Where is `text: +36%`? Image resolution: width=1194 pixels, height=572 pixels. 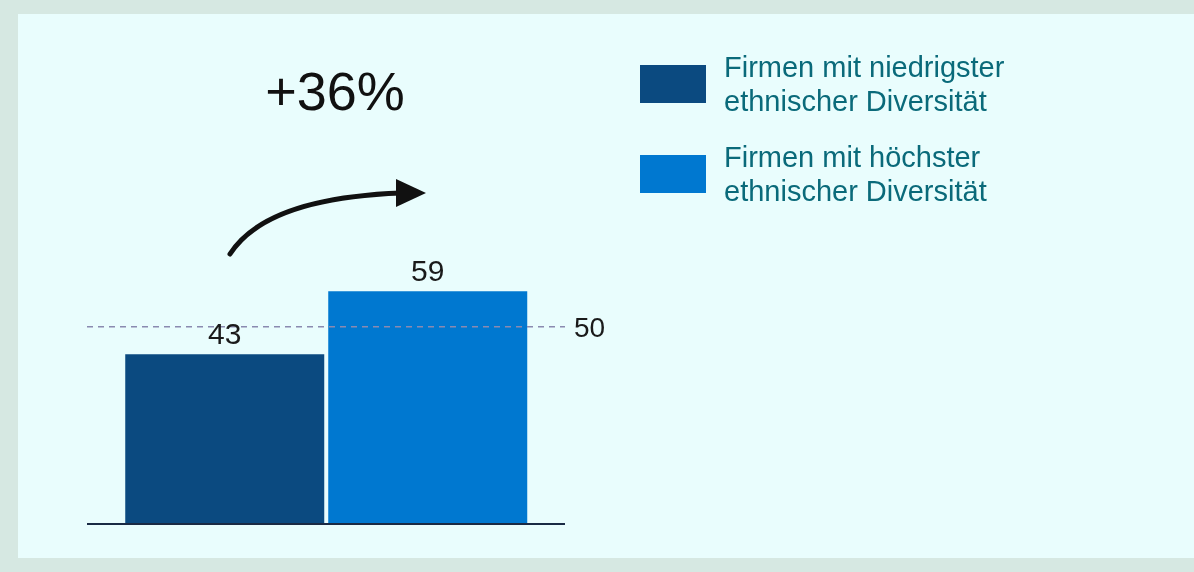
text: +36% is located at coordinates (335, 91).